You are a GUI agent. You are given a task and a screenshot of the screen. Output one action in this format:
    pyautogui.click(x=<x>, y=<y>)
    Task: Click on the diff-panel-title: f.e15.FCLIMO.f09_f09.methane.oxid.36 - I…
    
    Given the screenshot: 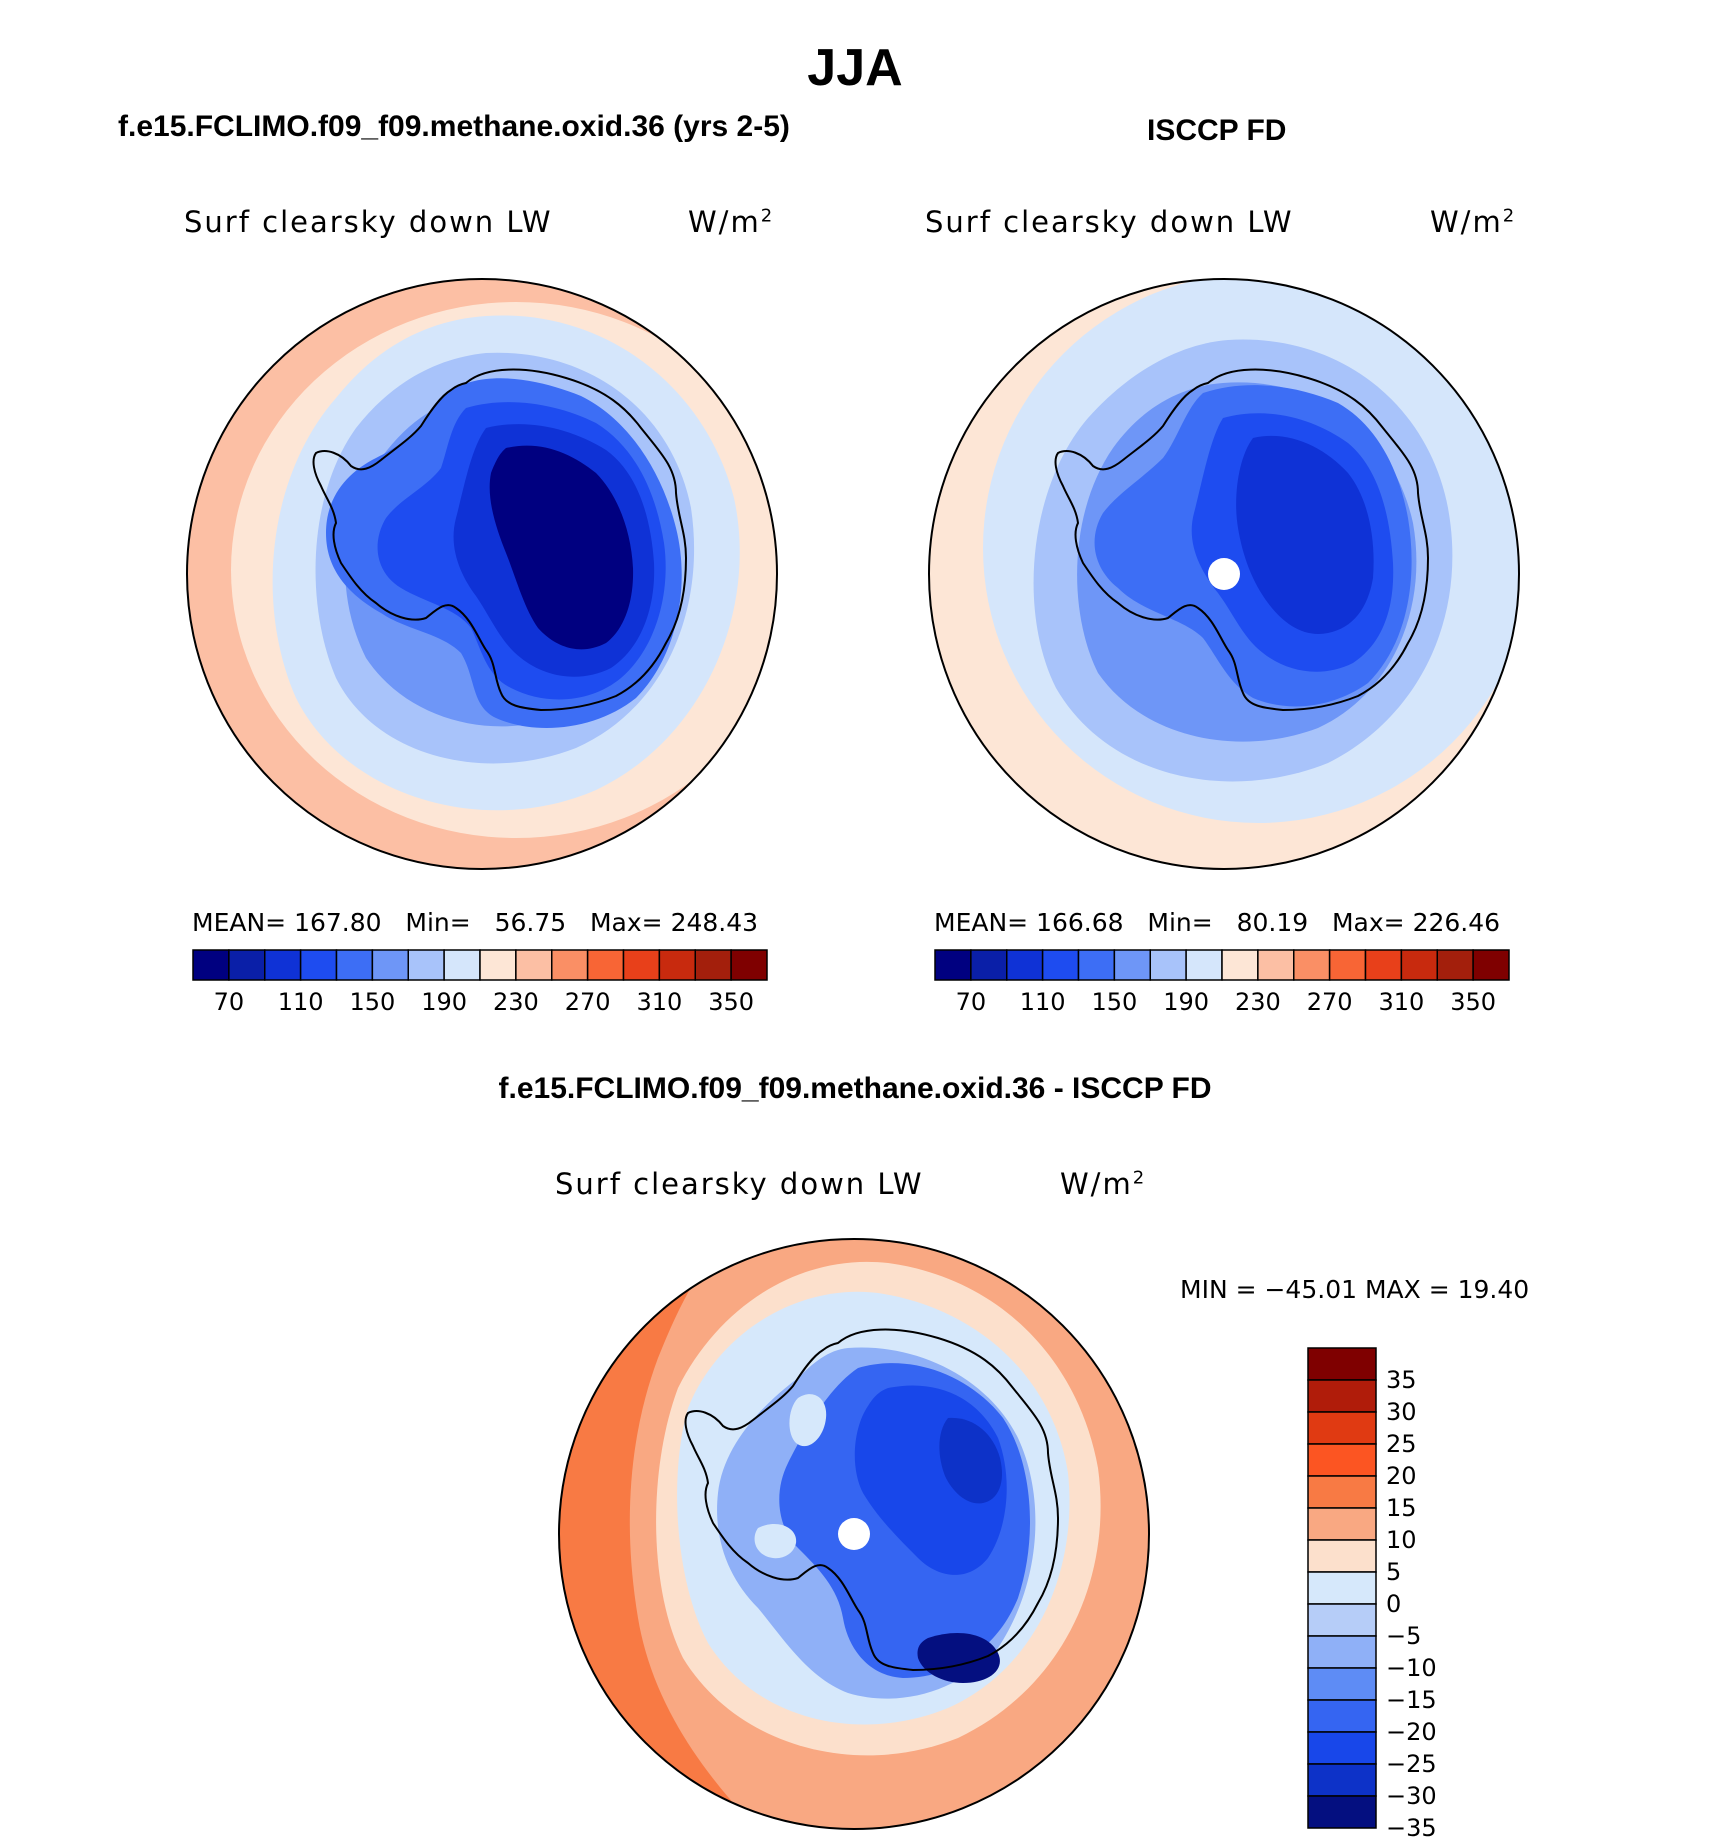 What is the action you would take?
    pyautogui.click(x=855, y=1088)
    